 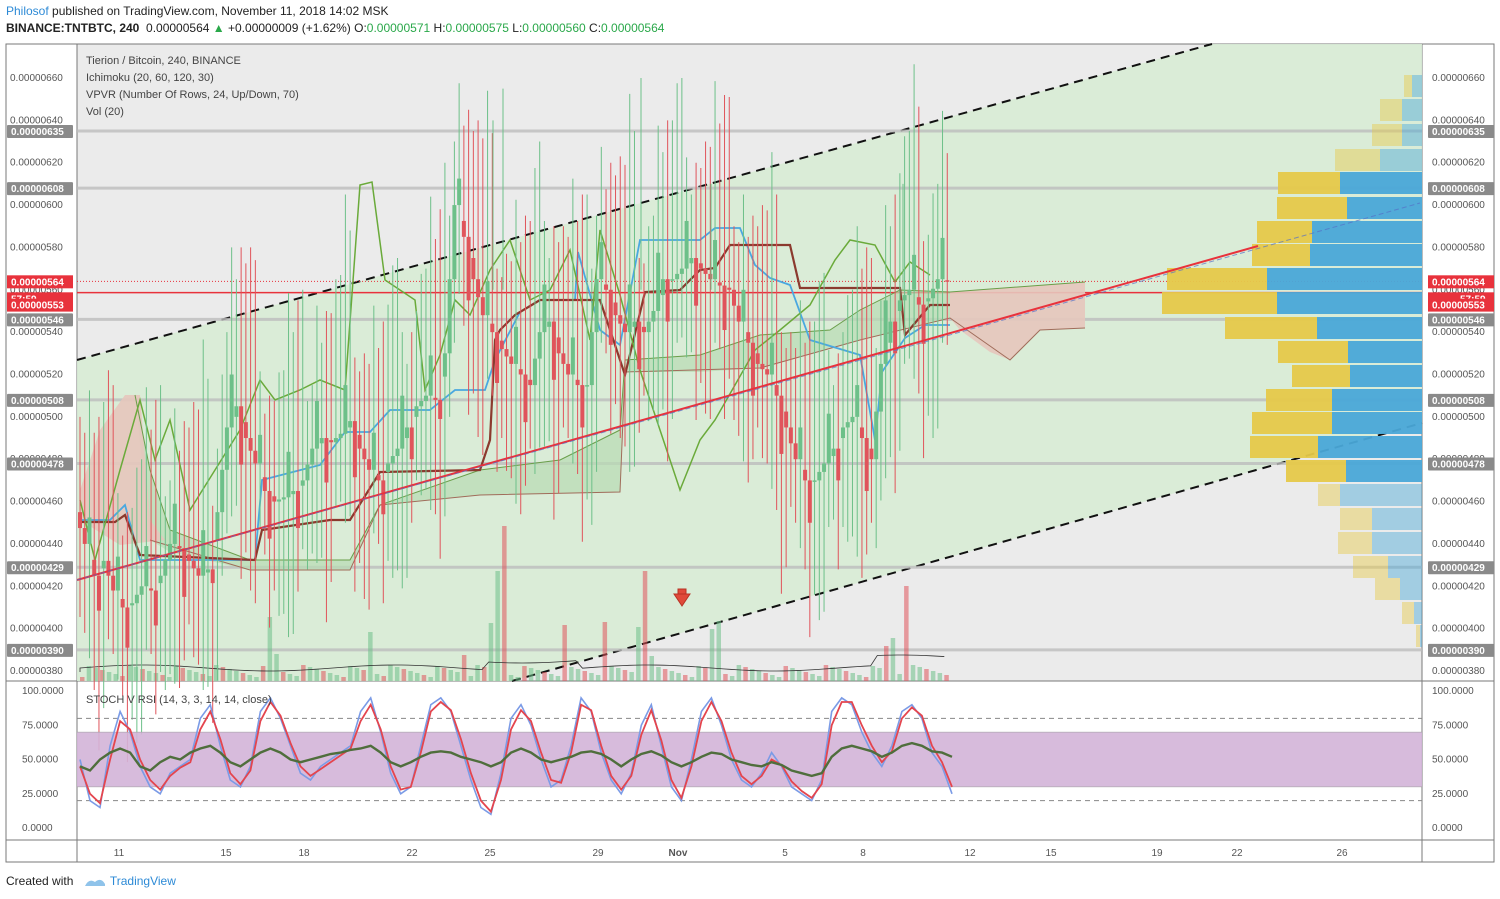 What do you see at coordinates (40, 131) in the screenshot?
I see `price-badge-left` at bounding box center [40, 131].